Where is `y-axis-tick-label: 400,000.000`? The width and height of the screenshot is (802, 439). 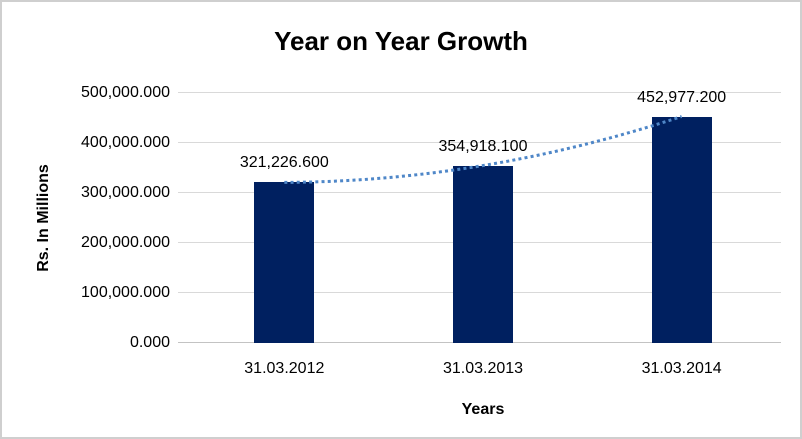
y-axis-tick-label: 400,000.000 is located at coordinates (125, 142).